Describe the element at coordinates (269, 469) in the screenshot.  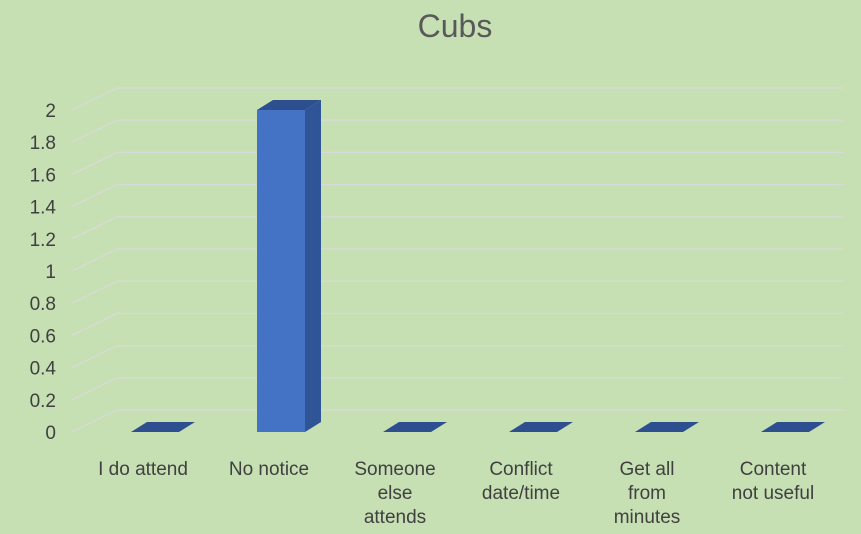
I see `x-tick-label: No notice` at that location.